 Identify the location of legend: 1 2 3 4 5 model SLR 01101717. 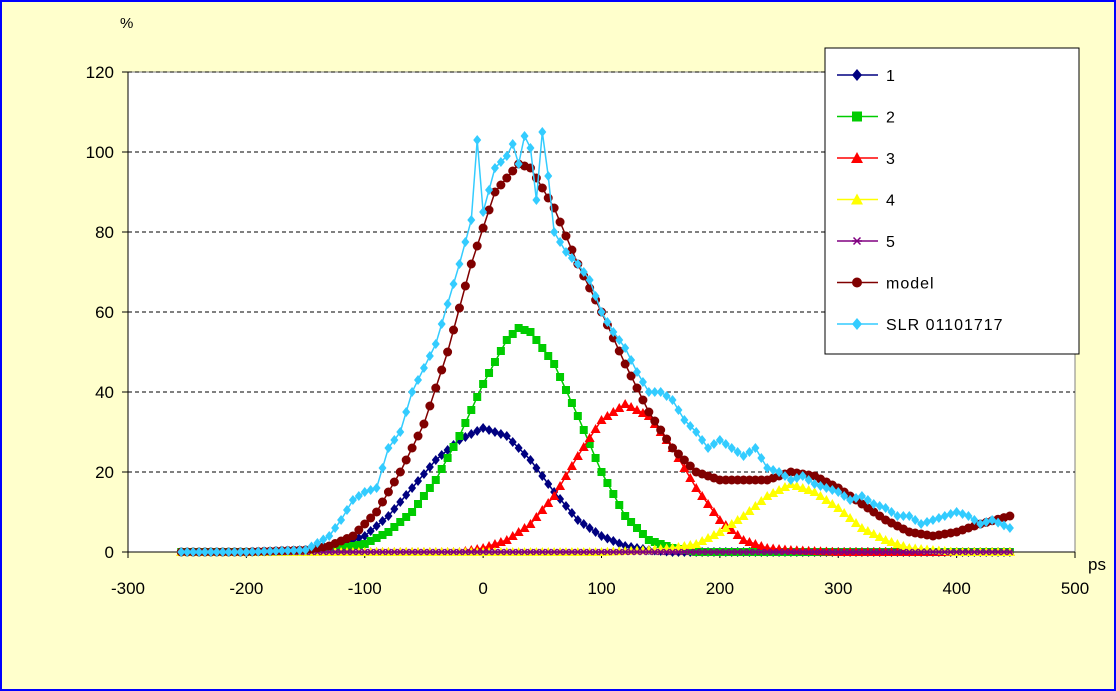
(952, 201).